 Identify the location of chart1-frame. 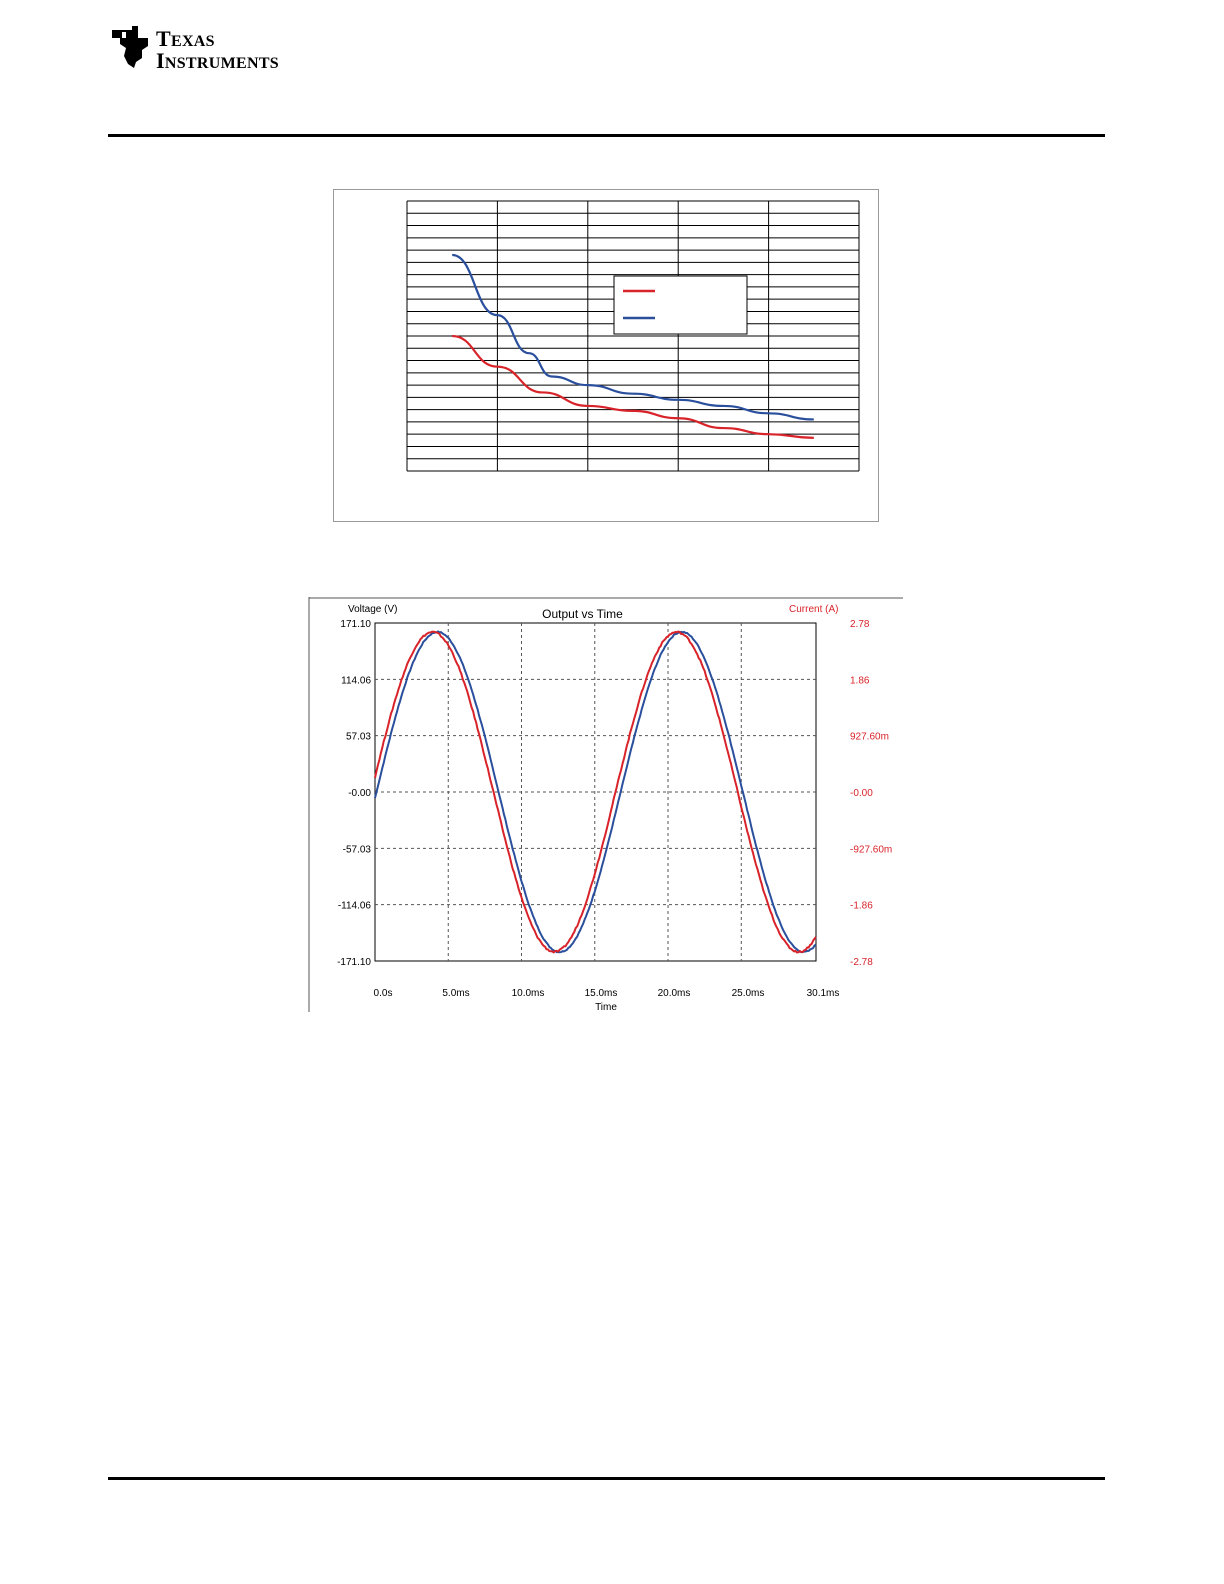
(606, 355).